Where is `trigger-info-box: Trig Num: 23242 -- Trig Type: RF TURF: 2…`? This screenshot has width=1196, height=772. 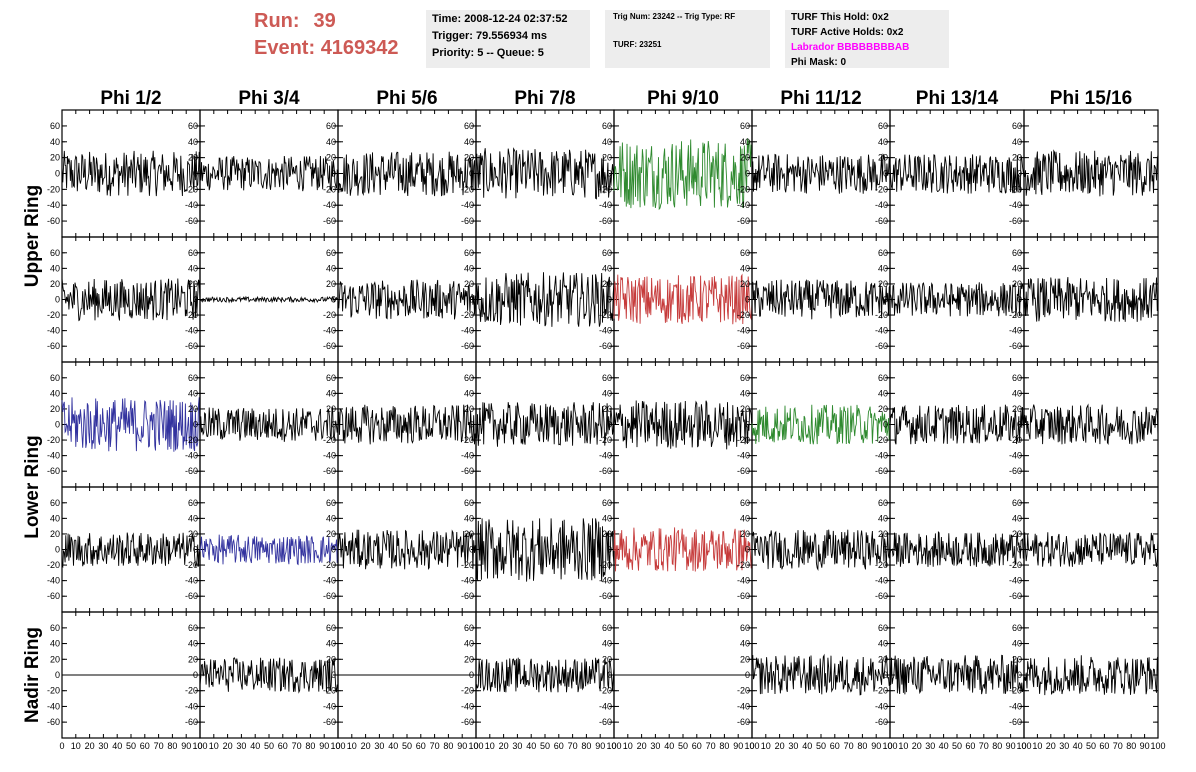
trigger-info-box: Trig Num: 23242 -- Trig Type: RF TURF: 2… is located at coordinates (687, 39).